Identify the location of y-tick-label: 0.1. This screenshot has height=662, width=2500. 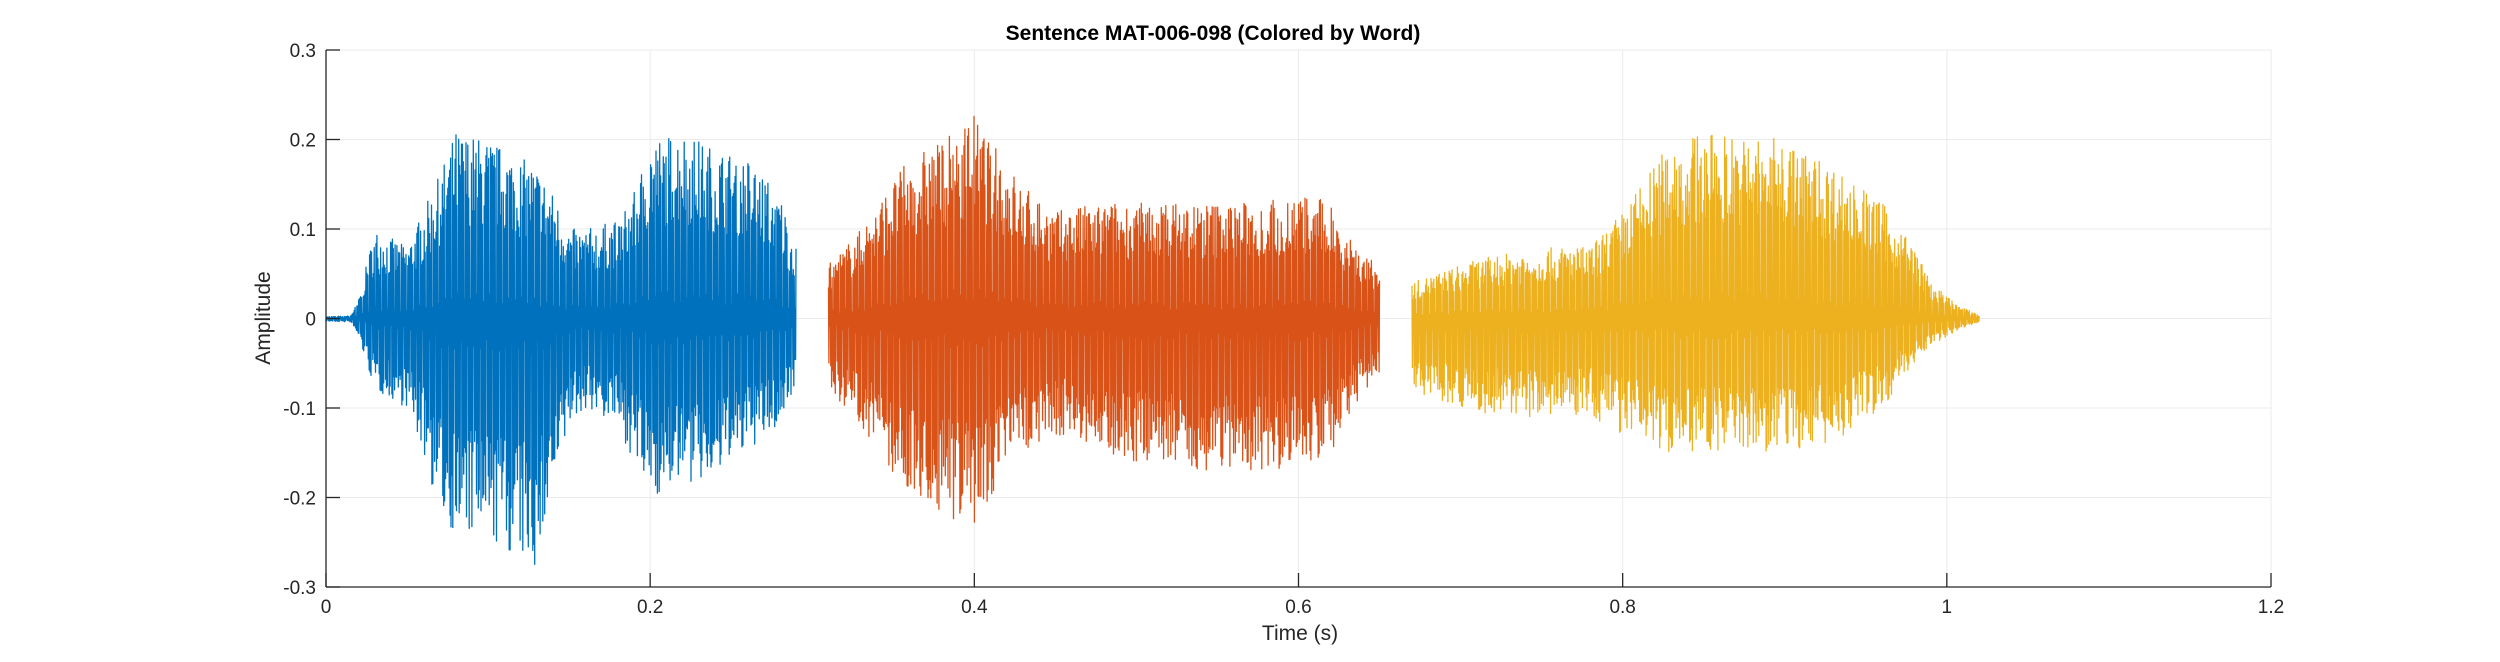
(303, 230).